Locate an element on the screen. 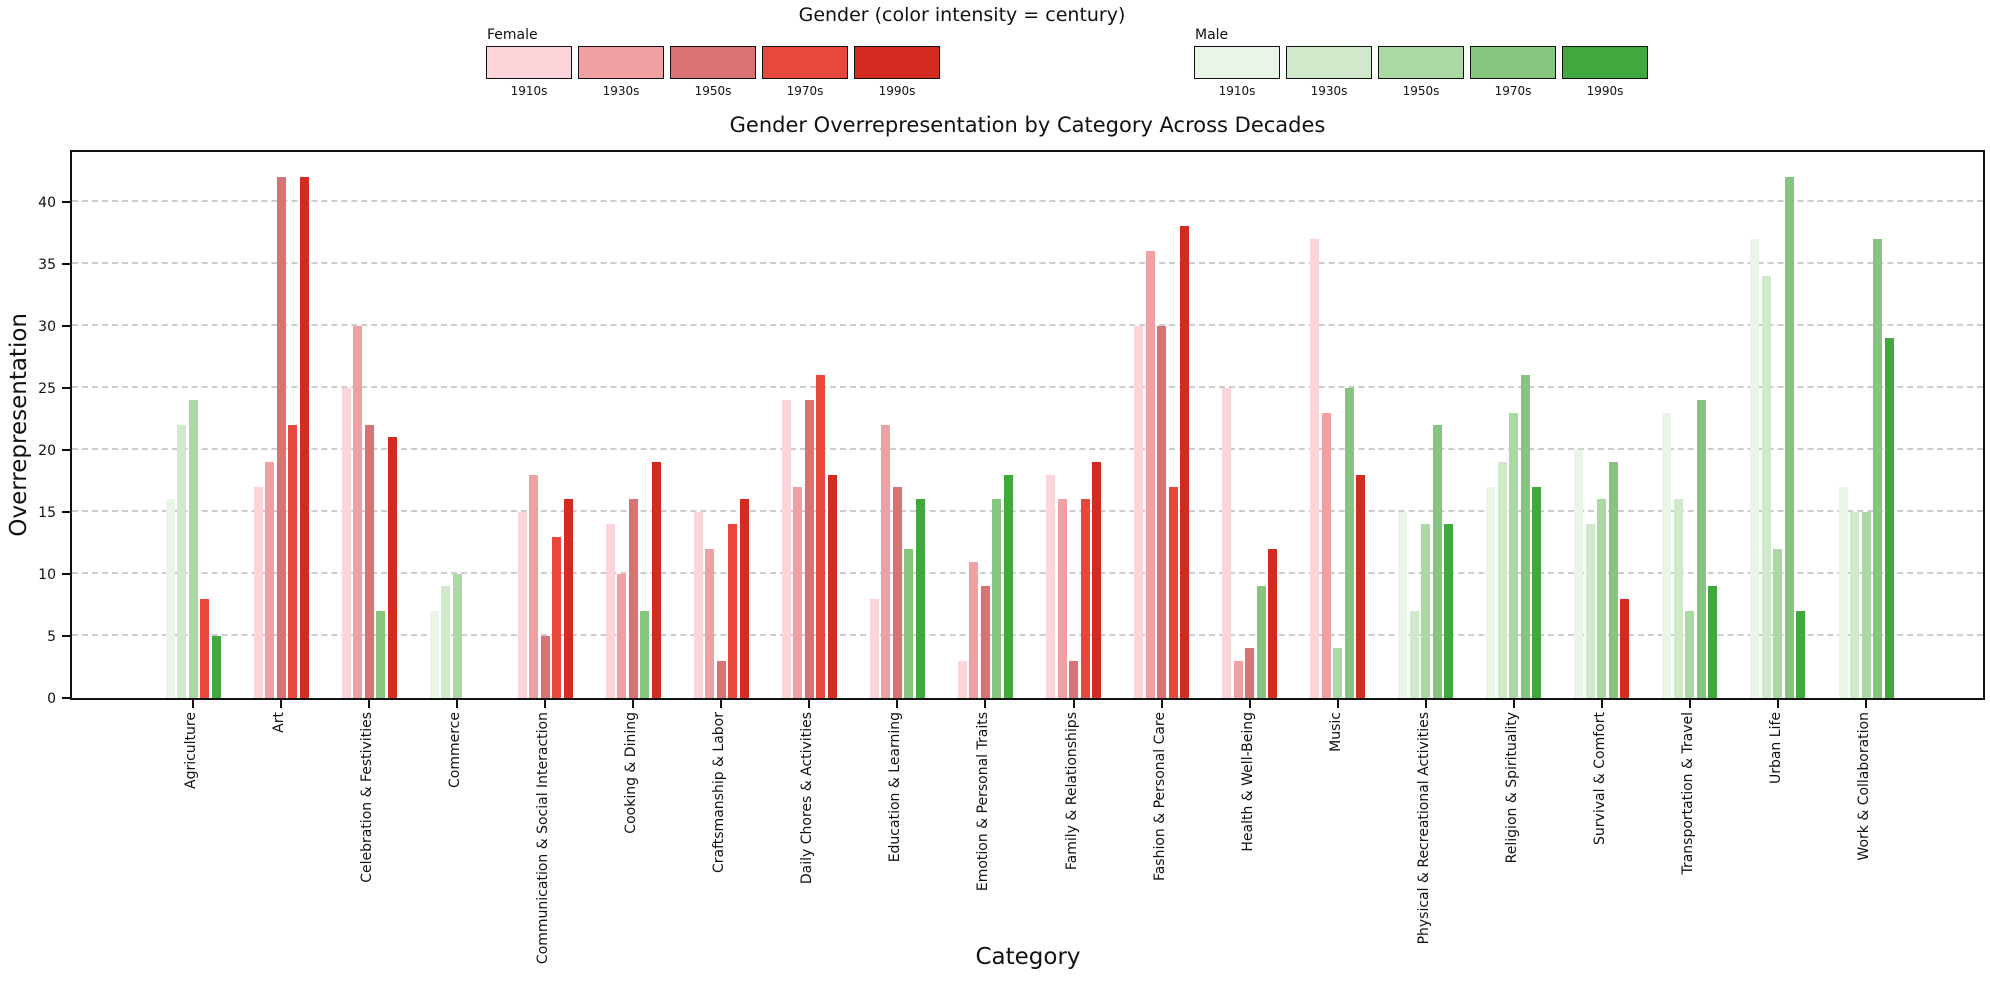  y-axis-title: Overrepresentation is located at coordinates (19, 425).